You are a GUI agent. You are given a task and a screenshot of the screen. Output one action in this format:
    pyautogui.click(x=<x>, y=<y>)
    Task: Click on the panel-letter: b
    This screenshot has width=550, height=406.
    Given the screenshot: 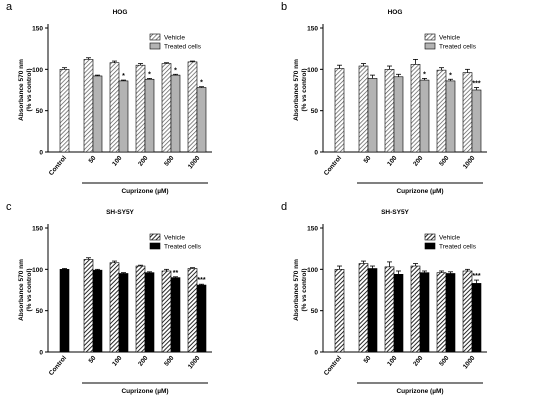 What is the action you would take?
    pyautogui.click(x=284, y=7)
    